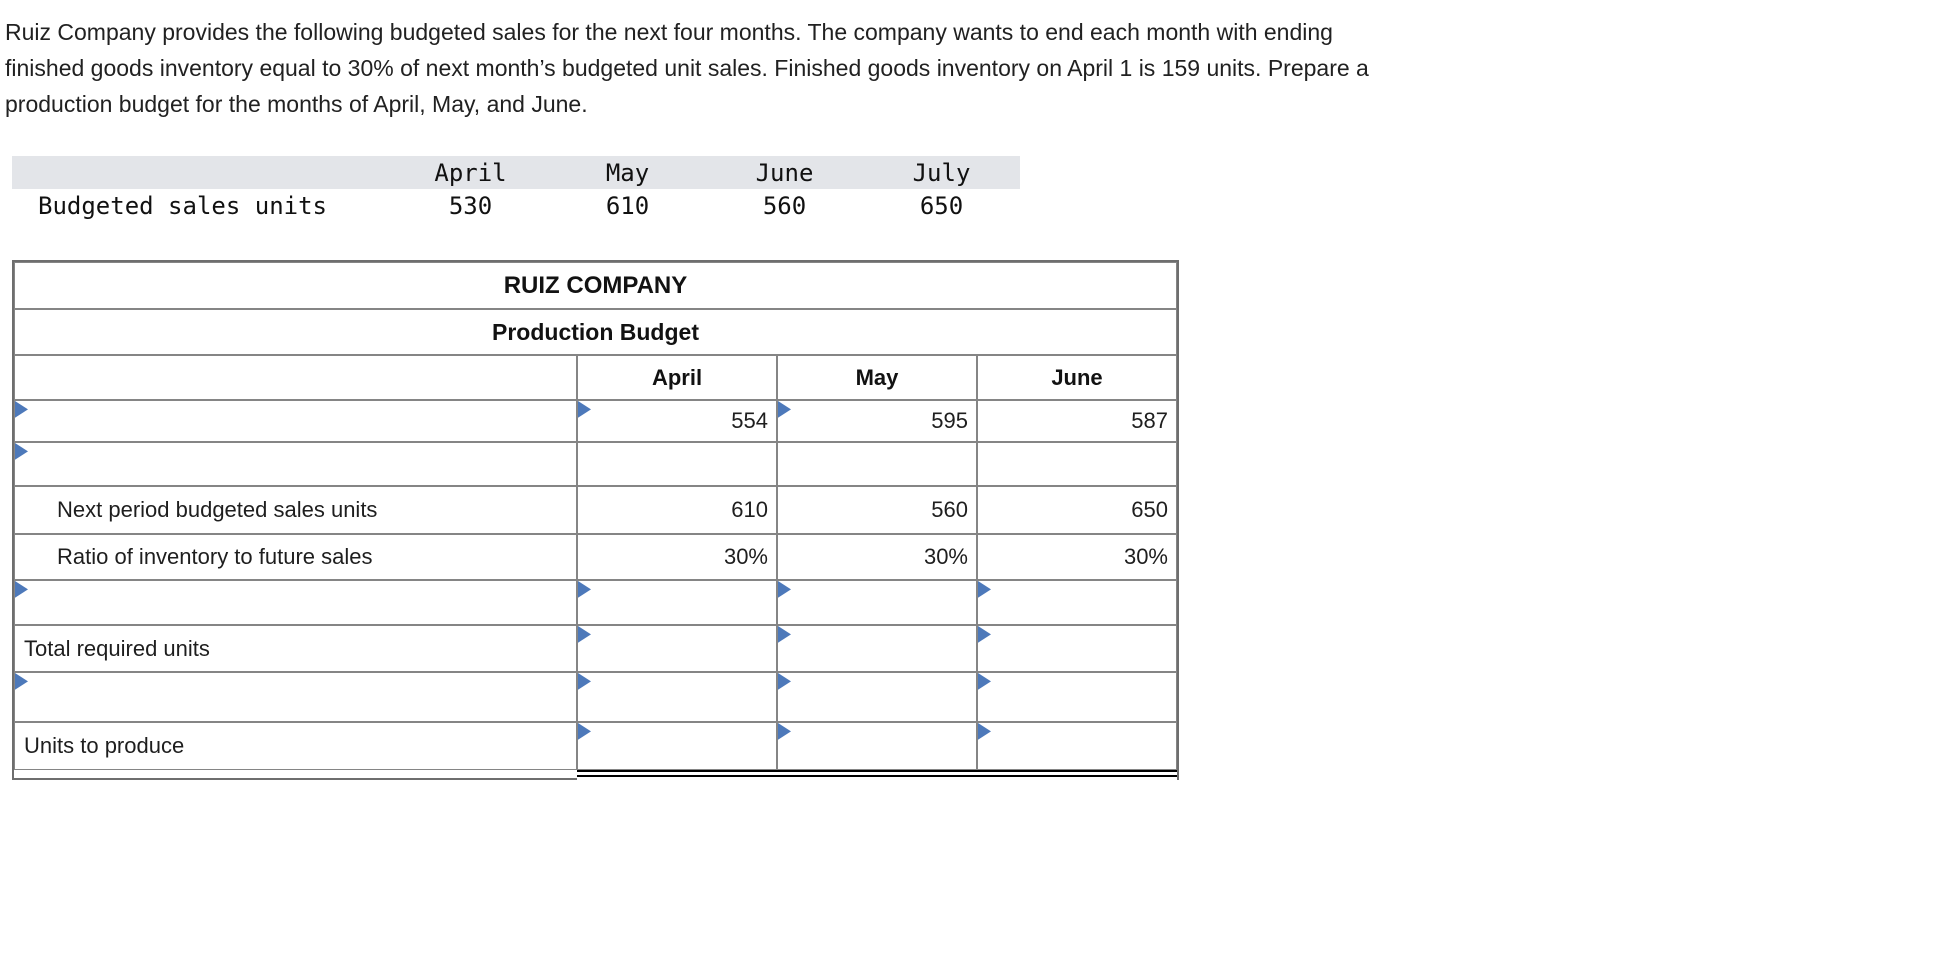 The image size is (1956, 958). I want to click on row4-june-value: 30%, so click(1077, 557).